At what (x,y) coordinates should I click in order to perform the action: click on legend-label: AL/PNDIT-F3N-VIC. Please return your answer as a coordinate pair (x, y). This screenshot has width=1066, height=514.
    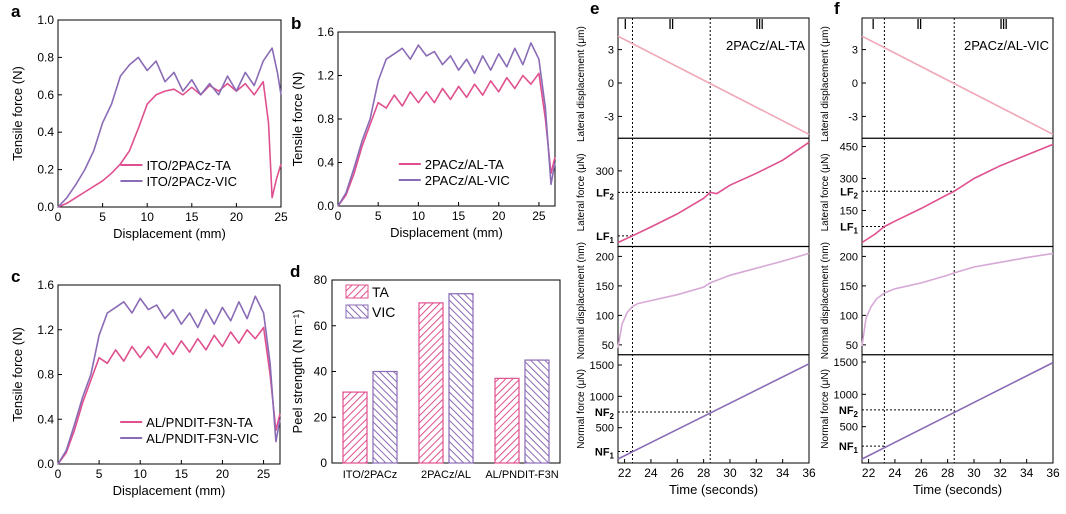
    Looking at the image, I should click on (202, 438).